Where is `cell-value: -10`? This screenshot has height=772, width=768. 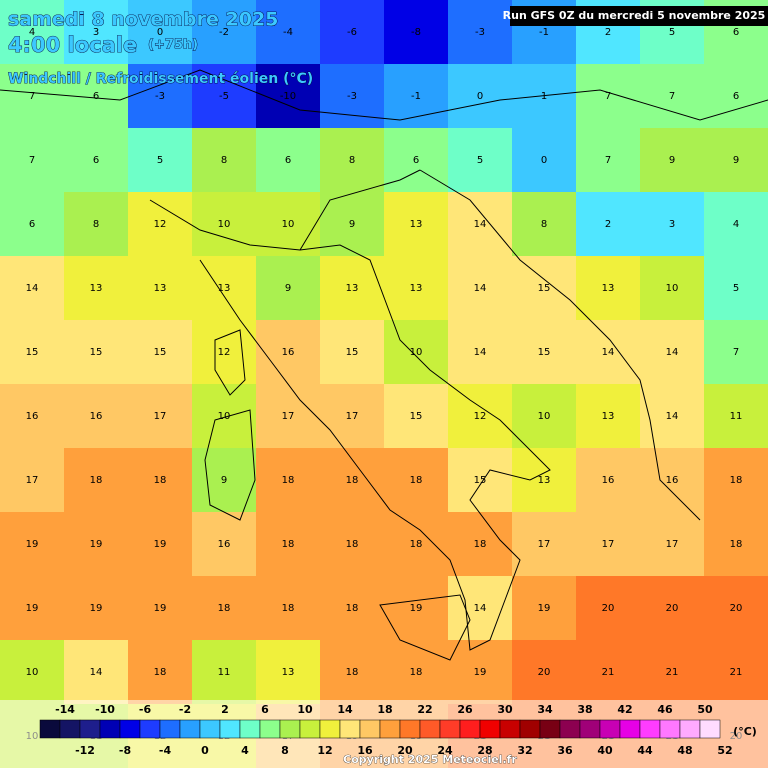 cell-value: -10 is located at coordinates (288, 96).